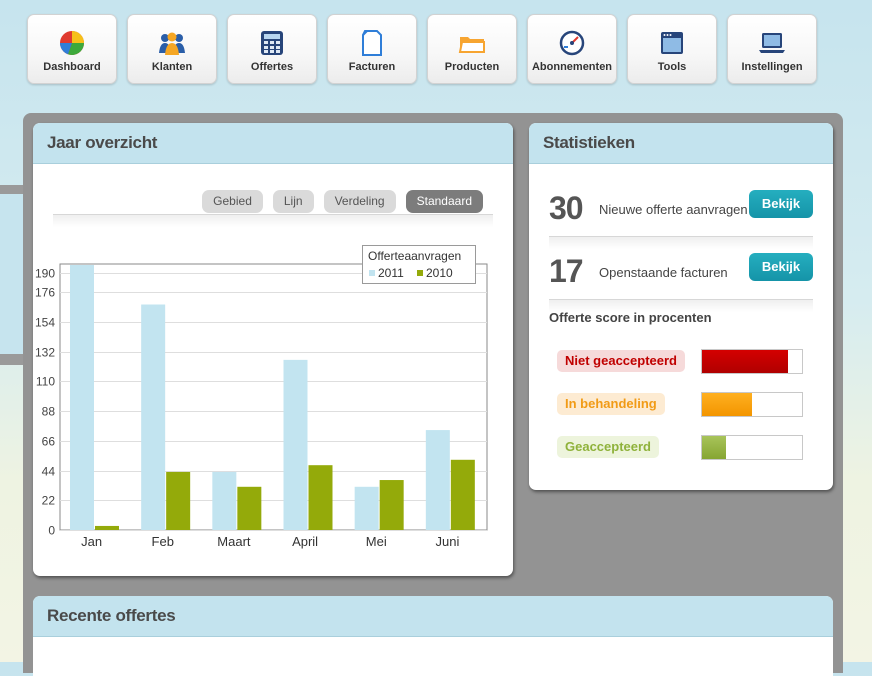  I want to click on tab-lijn: Lijn, so click(293, 201).